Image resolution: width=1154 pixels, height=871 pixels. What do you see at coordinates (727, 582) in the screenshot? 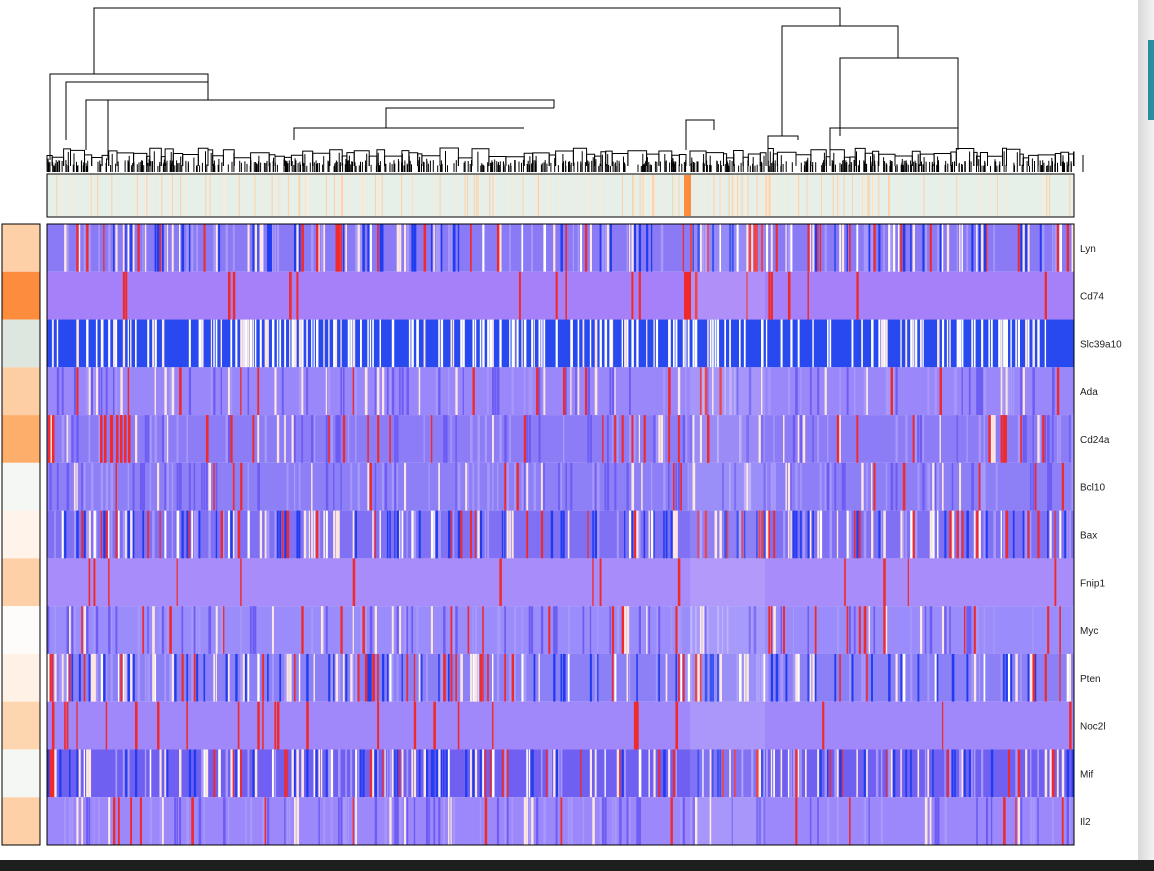
I see `cluster-region-overlay` at bounding box center [727, 582].